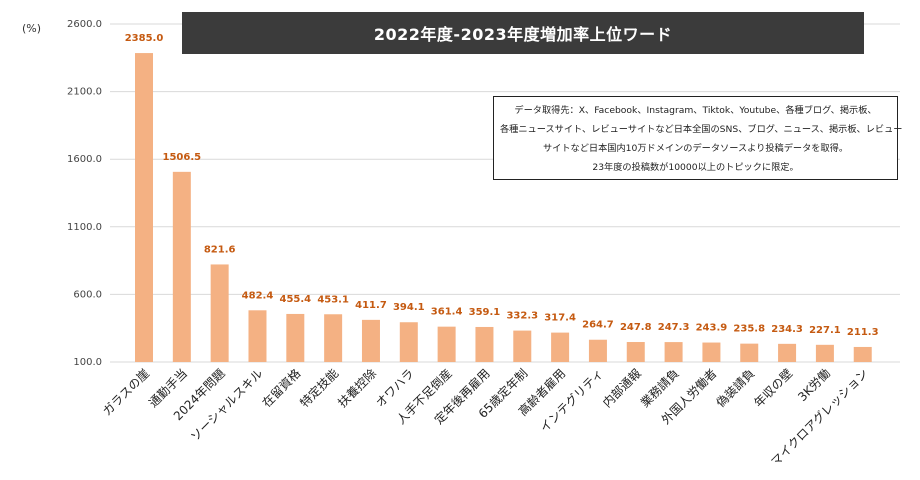  What do you see at coordinates (84, 227) in the screenshot?
I see `y-tick-label: 1100.0` at bounding box center [84, 227].